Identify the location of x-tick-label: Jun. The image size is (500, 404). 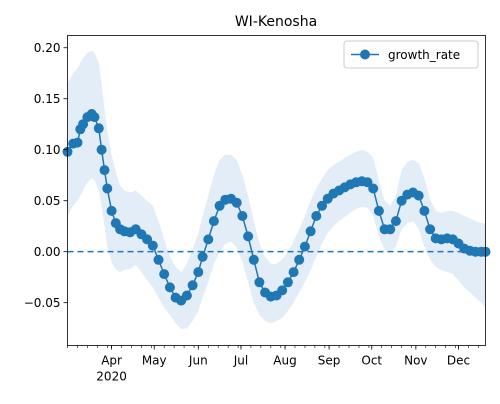
(198, 361).